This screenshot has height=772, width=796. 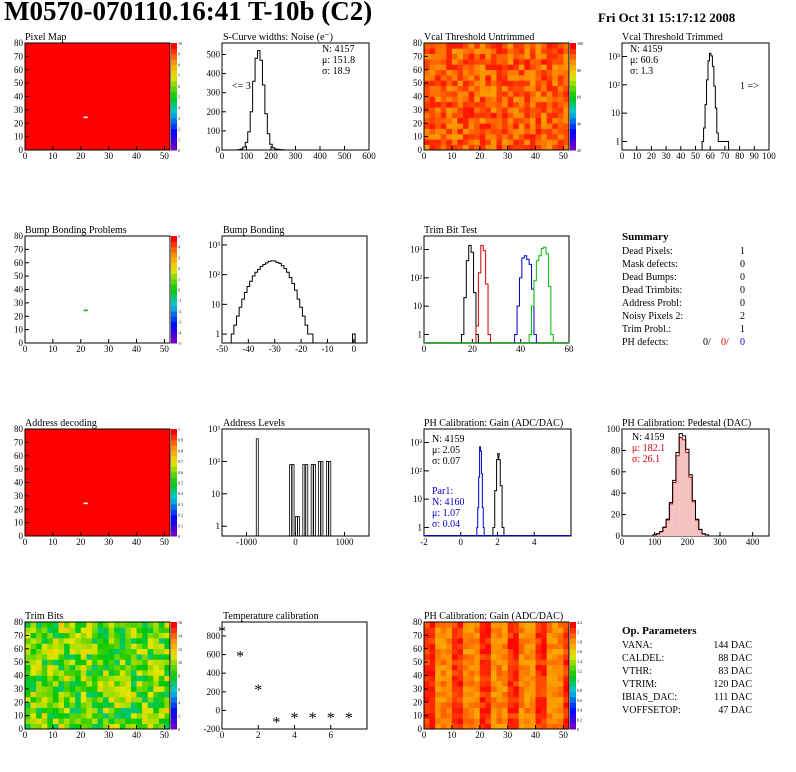 I want to click on op-param-value: 120 DAC, so click(x=732, y=684).